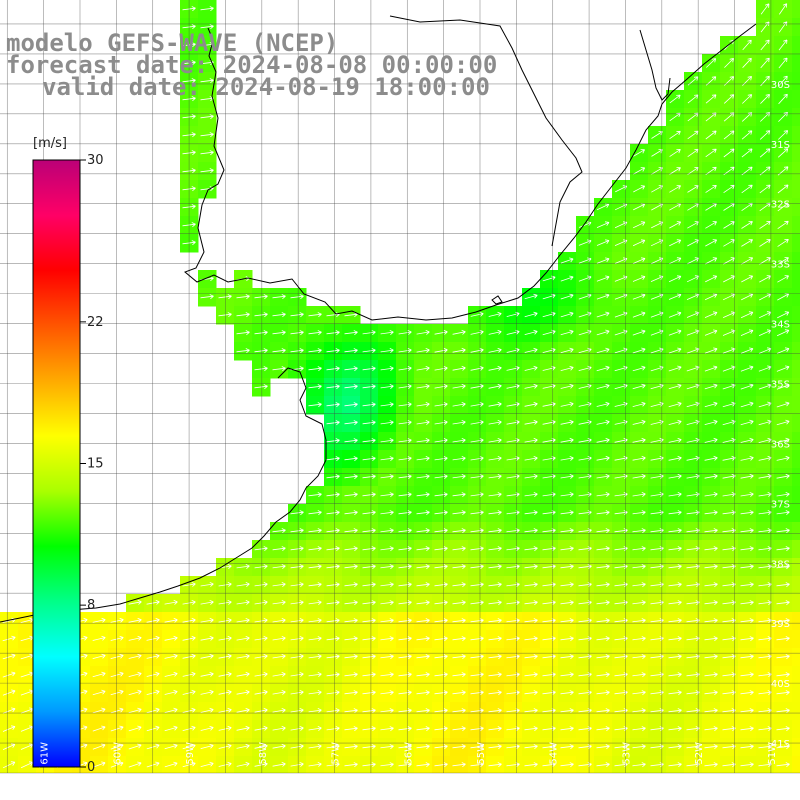 Image resolution: width=800 pixels, height=800 pixels. What do you see at coordinates (95, 160) in the screenshot?
I see `colorbar-tick-label: 30` at bounding box center [95, 160].